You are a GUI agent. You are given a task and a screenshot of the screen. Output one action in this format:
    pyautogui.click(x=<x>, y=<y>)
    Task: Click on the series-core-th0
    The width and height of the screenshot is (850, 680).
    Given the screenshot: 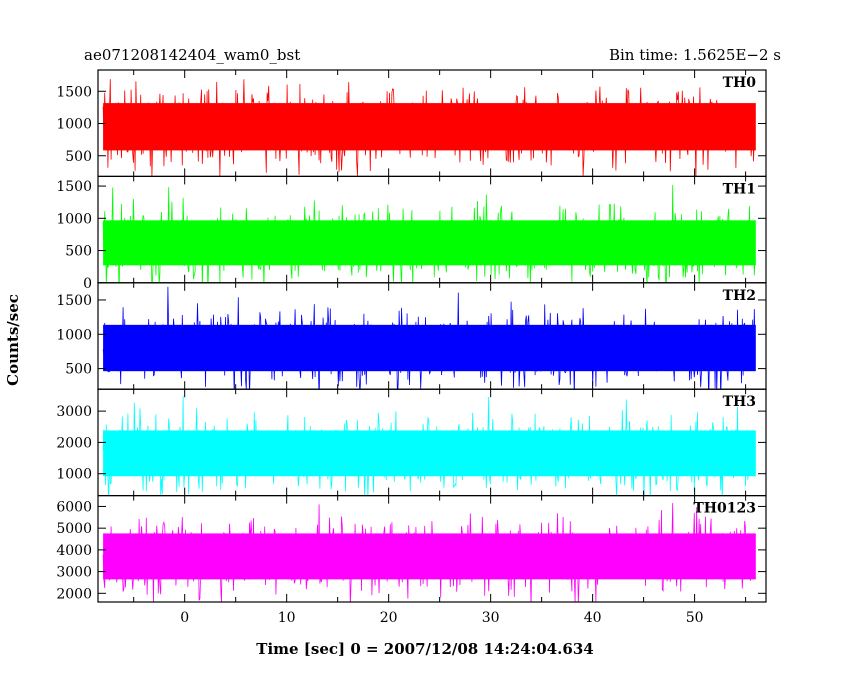 What is the action you would take?
    pyautogui.click(x=429, y=127)
    